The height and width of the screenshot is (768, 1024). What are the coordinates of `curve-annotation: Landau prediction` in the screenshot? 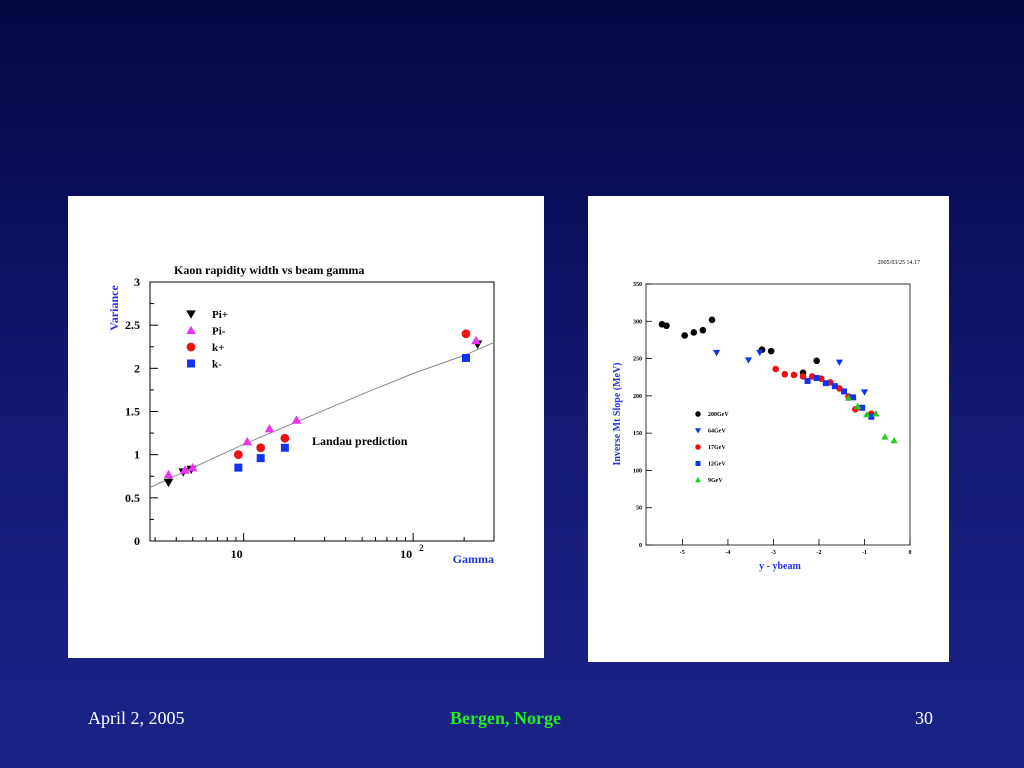 It's located at (360, 441).